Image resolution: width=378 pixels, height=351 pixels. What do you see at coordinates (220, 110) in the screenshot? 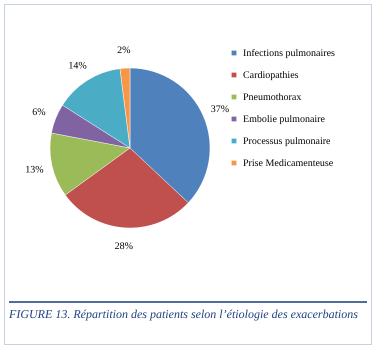
I see `data-label: 37%` at bounding box center [220, 110].